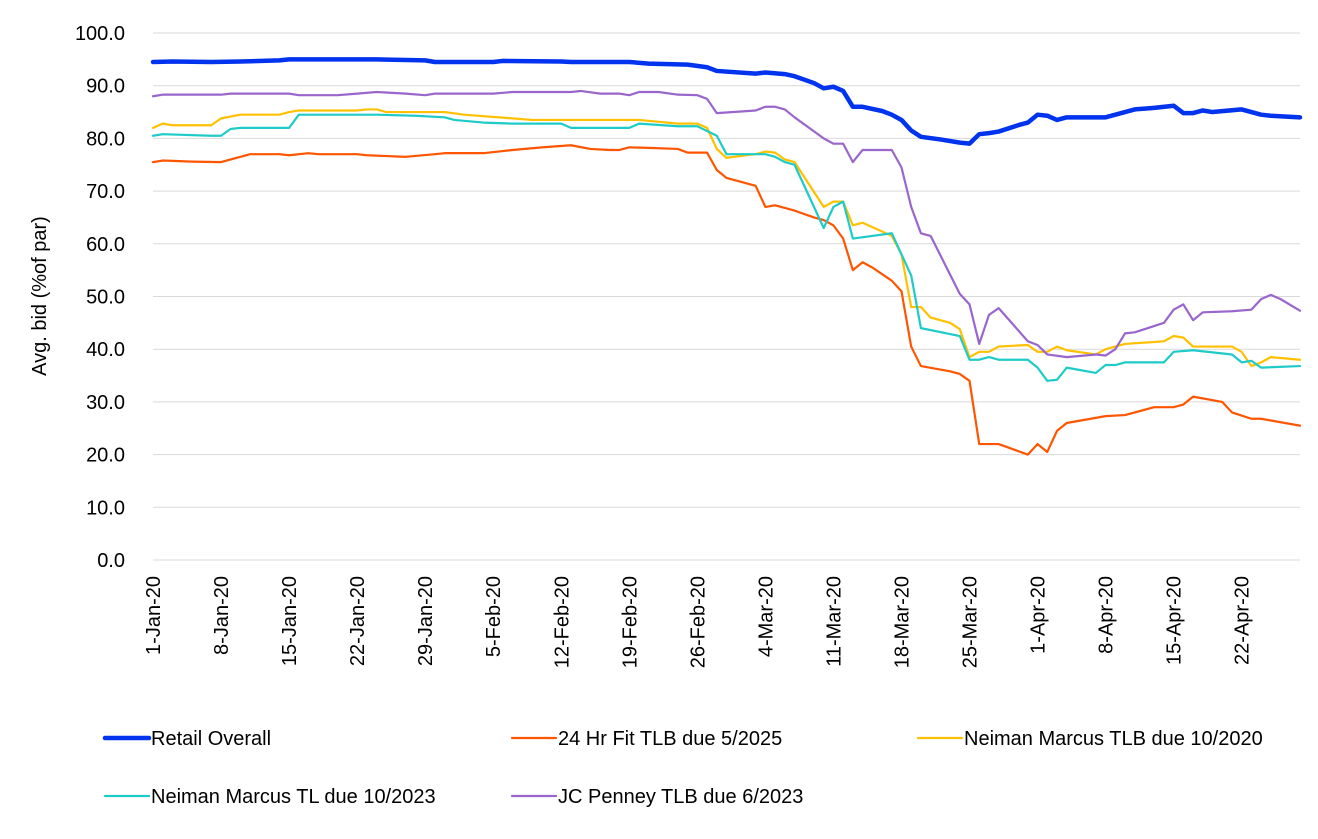 The height and width of the screenshot is (839, 1318). Describe the element at coordinates (105, 456) in the screenshot. I see `y-tick-label: 20.0` at that location.